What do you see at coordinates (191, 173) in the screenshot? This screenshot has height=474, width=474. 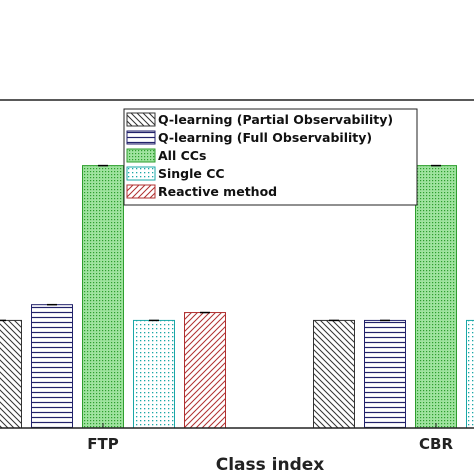 I see `legend-label: Single CC` at bounding box center [191, 173].